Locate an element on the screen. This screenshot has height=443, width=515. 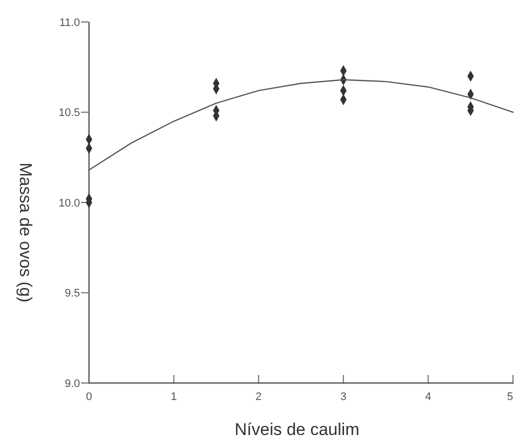
y-tick-label: 10.5 is located at coordinates (69, 113).